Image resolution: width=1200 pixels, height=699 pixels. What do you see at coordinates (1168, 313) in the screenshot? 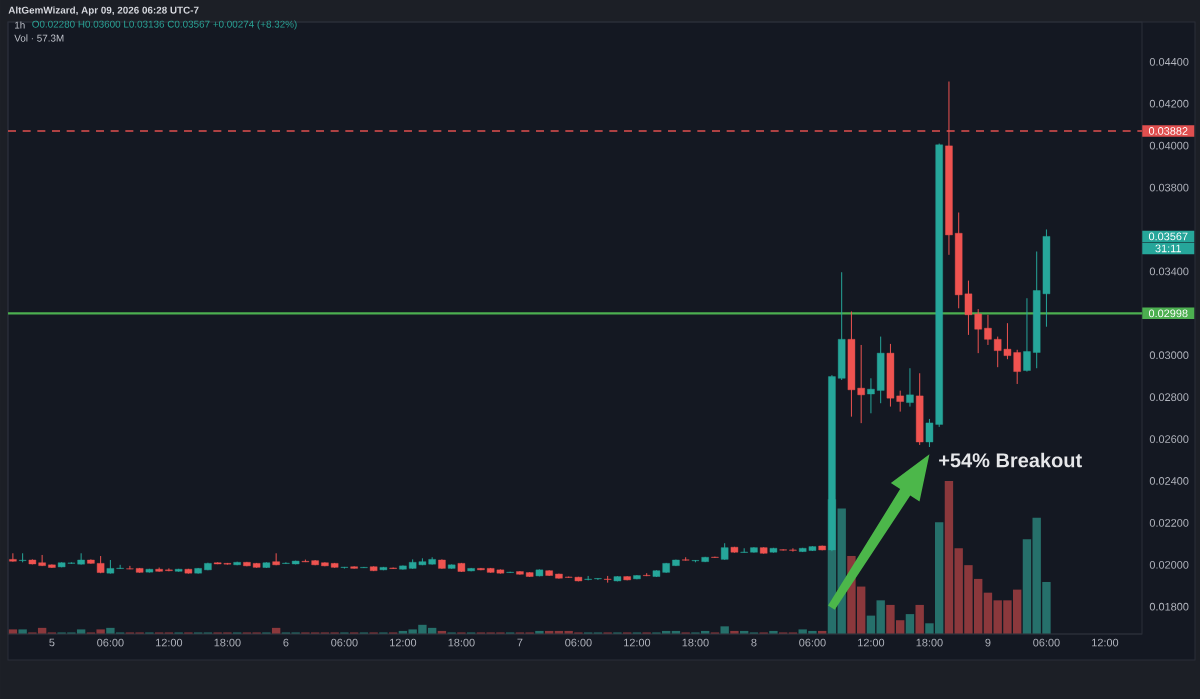
I see `text: 0.02998` at bounding box center [1168, 313].